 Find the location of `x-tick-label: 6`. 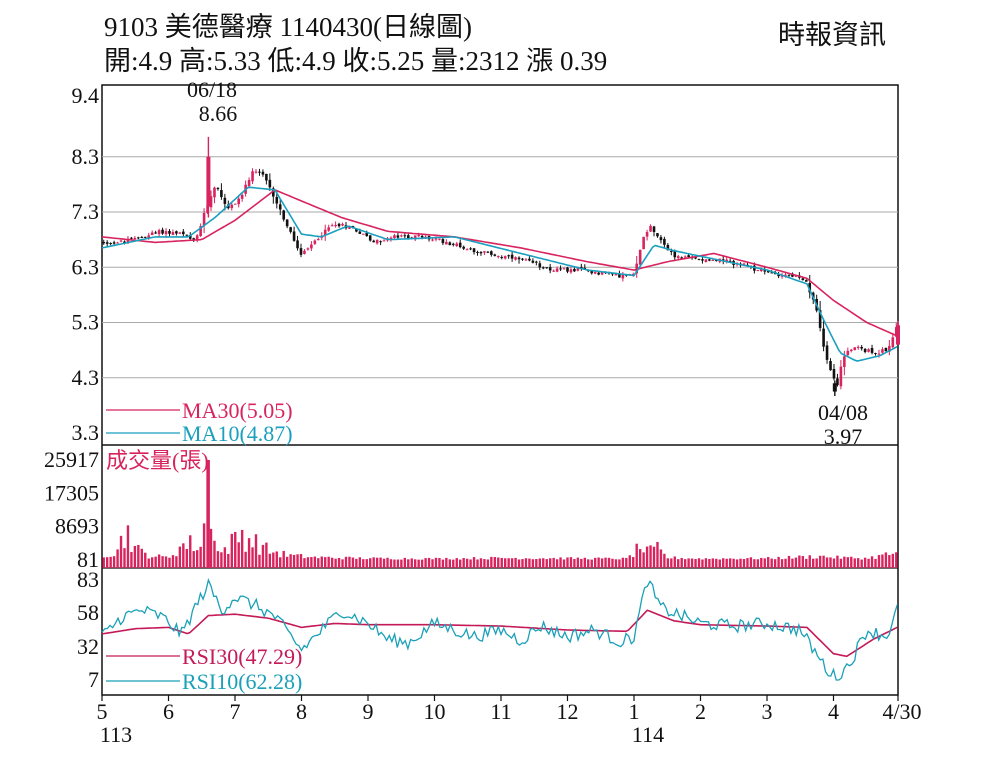

x-tick-label: 6 is located at coordinates (168, 711).